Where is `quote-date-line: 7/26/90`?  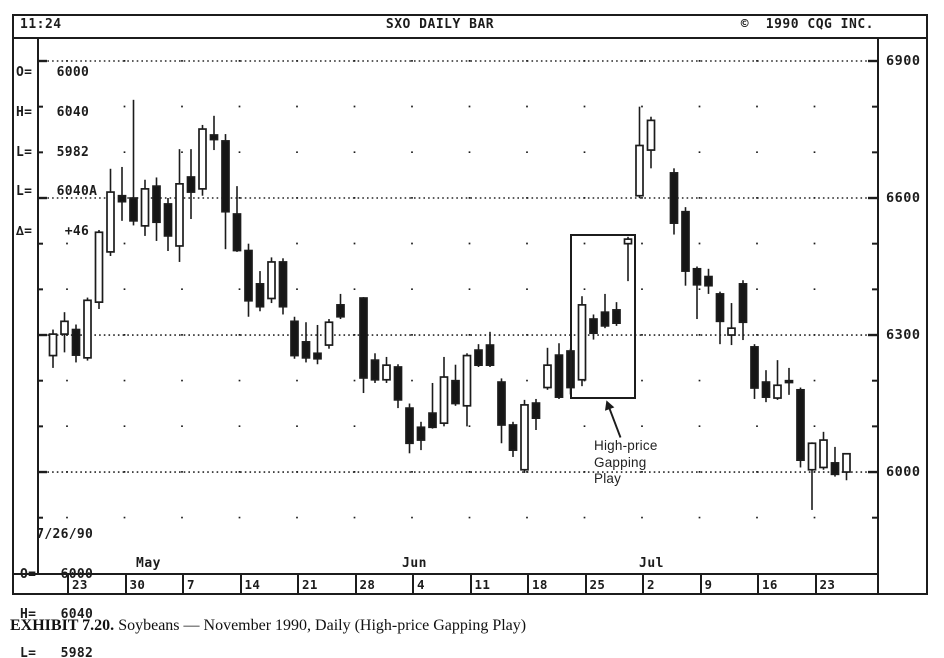
quote-date-line: 7/26/90 is located at coordinates (57, 535).